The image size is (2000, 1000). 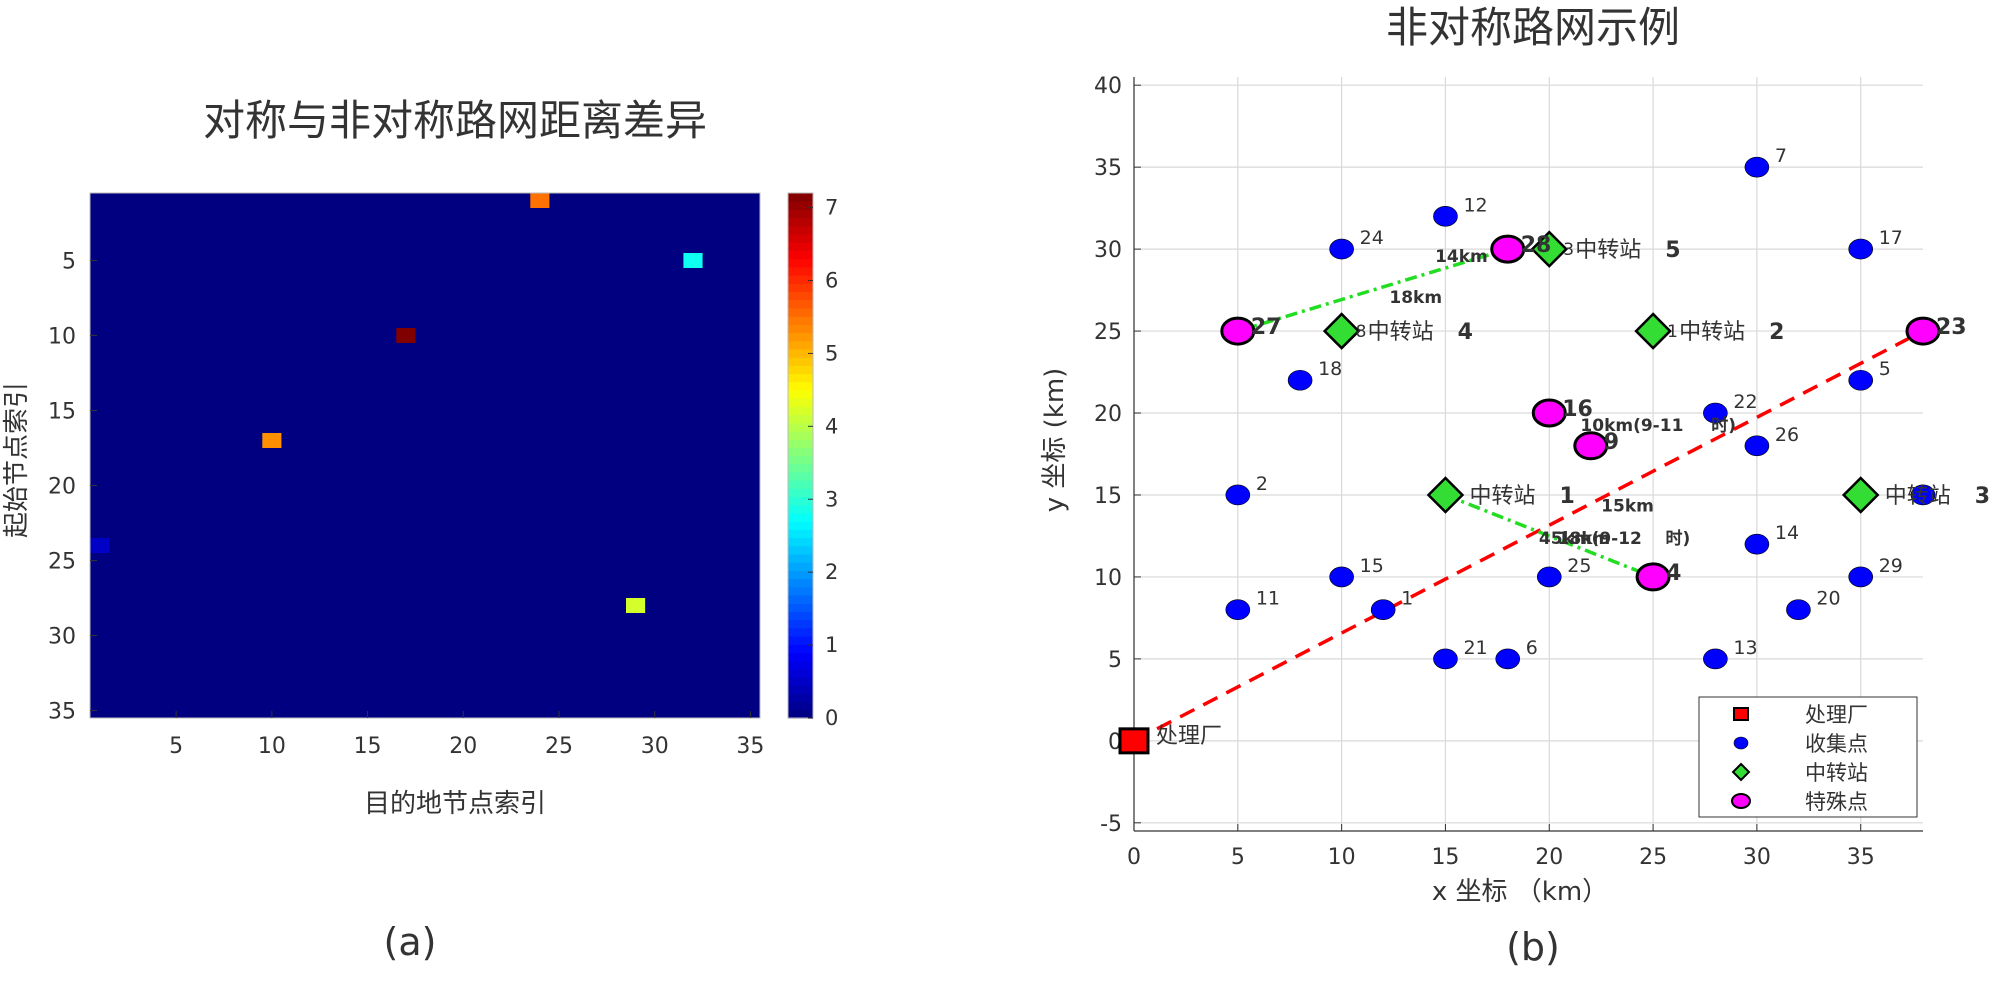 What do you see at coordinates (62, 637) in the screenshot?
I see `heatmap-y-tick-label: 30` at bounding box center [62, 637].